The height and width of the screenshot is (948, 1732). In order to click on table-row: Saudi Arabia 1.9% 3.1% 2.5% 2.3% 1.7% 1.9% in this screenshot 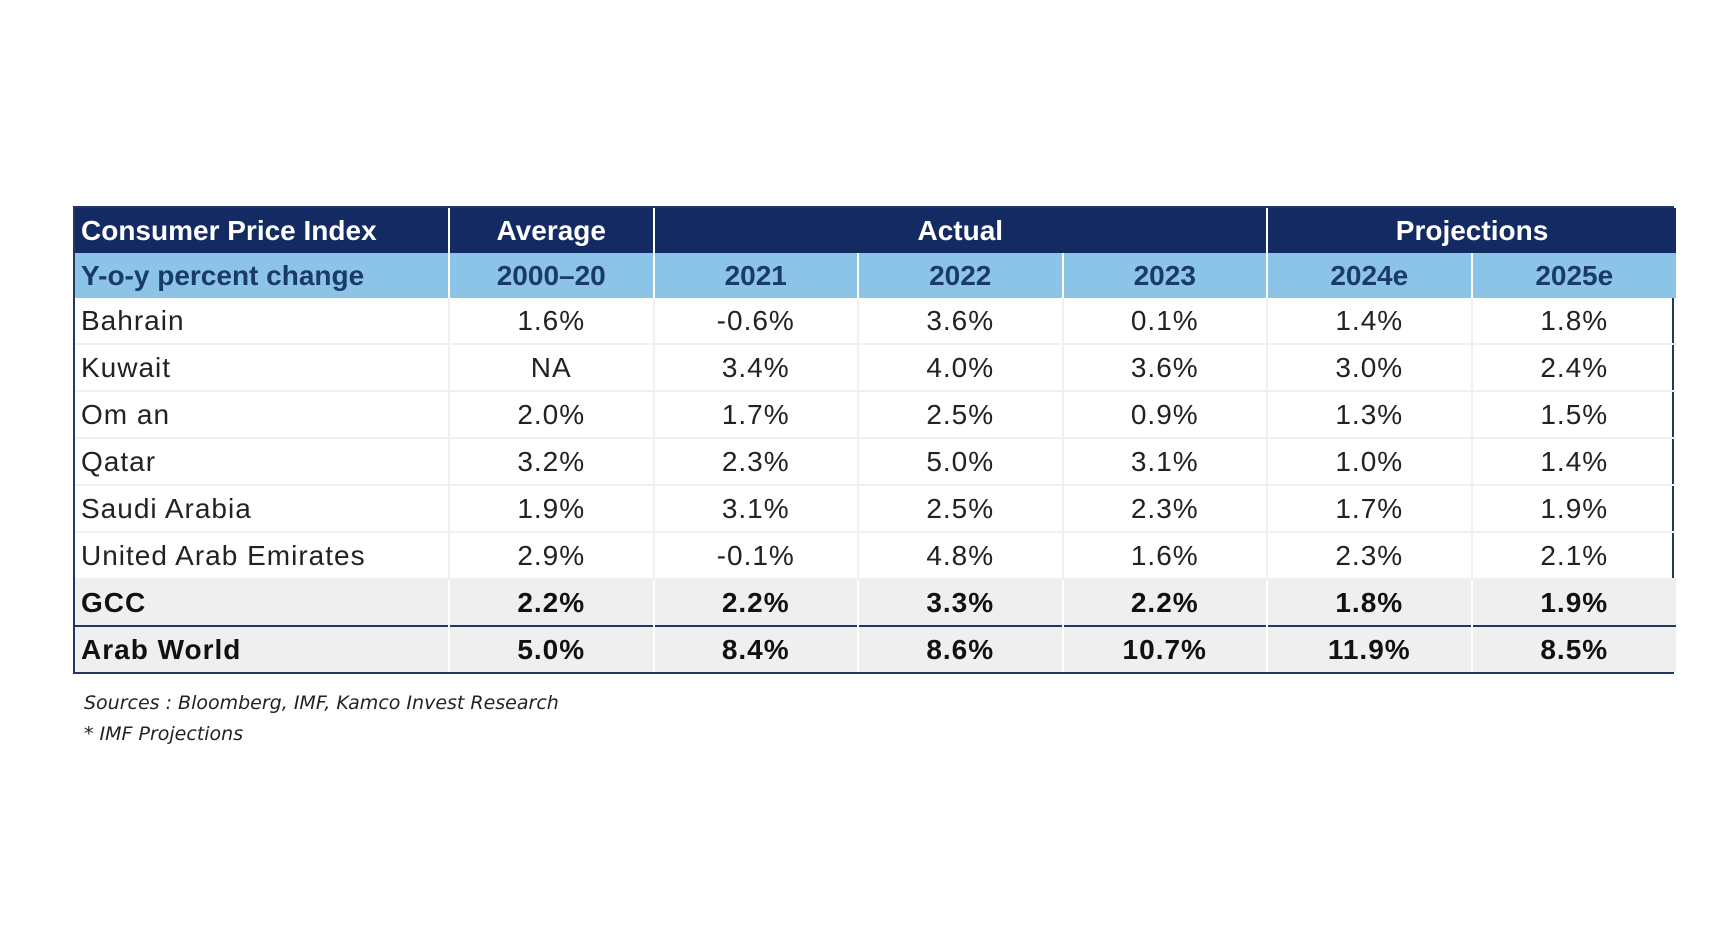, I will do `click(876, 509)`.